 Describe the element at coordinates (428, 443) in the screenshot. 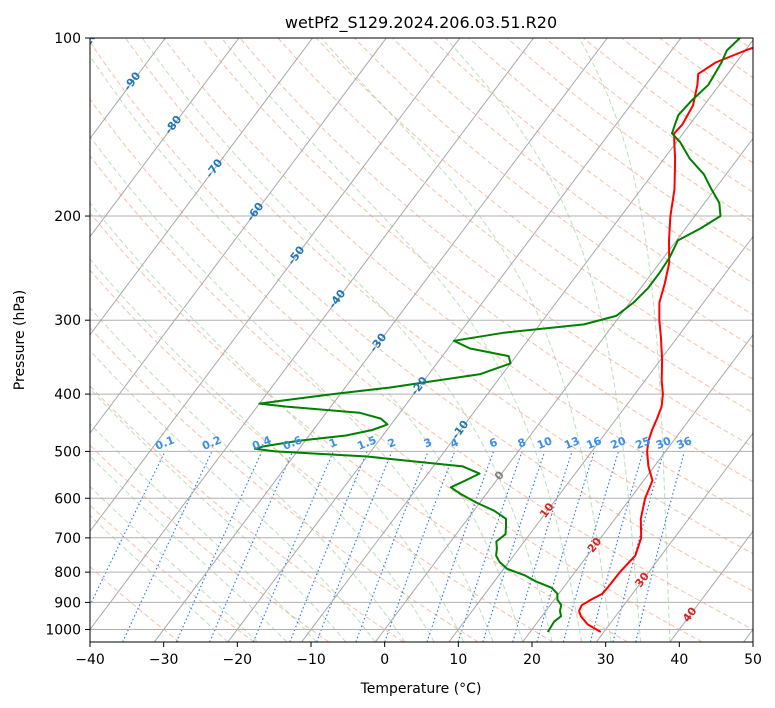

I see `mixing-ratio-label: 3` at that location.